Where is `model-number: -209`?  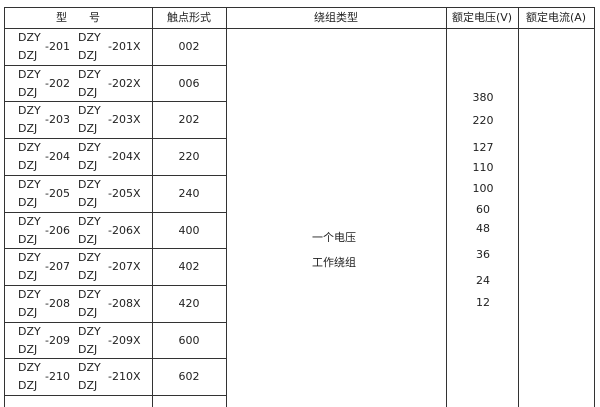 model-number: -209 is located at coordinates (57, 340).